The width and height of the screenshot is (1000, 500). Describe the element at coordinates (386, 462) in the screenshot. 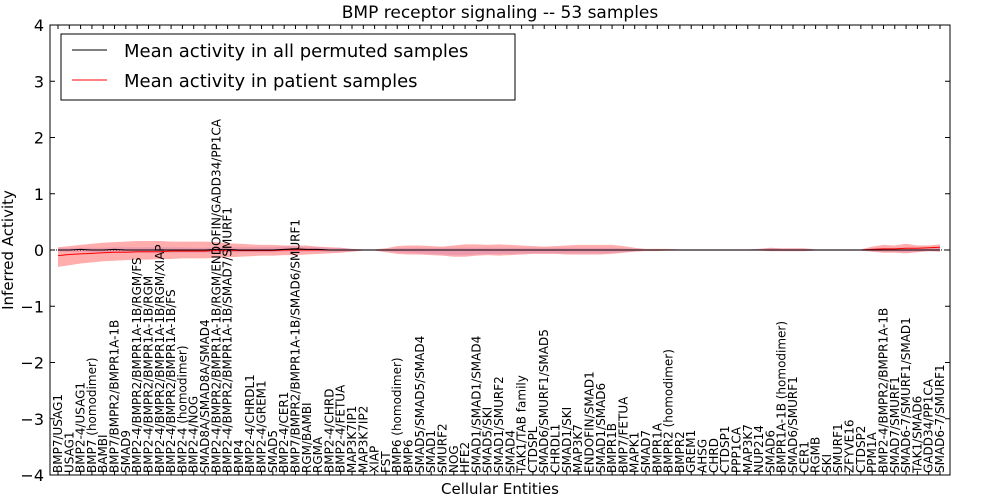

I see `x-tick-label: FST` at that location.